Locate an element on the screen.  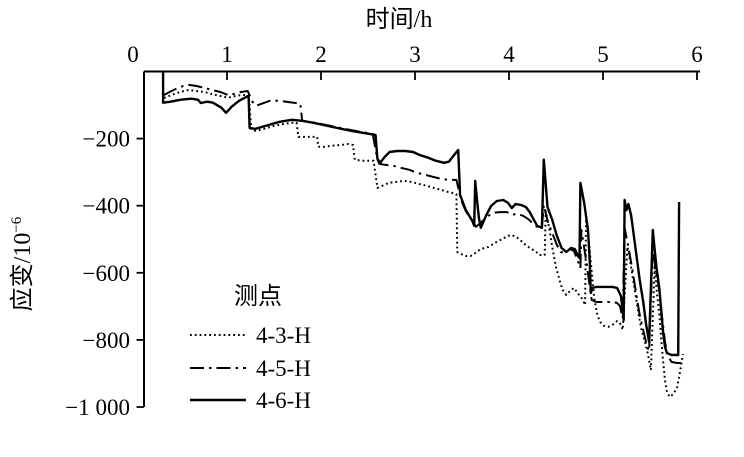
y-axis-title-exponent: −6 is located at coordinates (17, 224).